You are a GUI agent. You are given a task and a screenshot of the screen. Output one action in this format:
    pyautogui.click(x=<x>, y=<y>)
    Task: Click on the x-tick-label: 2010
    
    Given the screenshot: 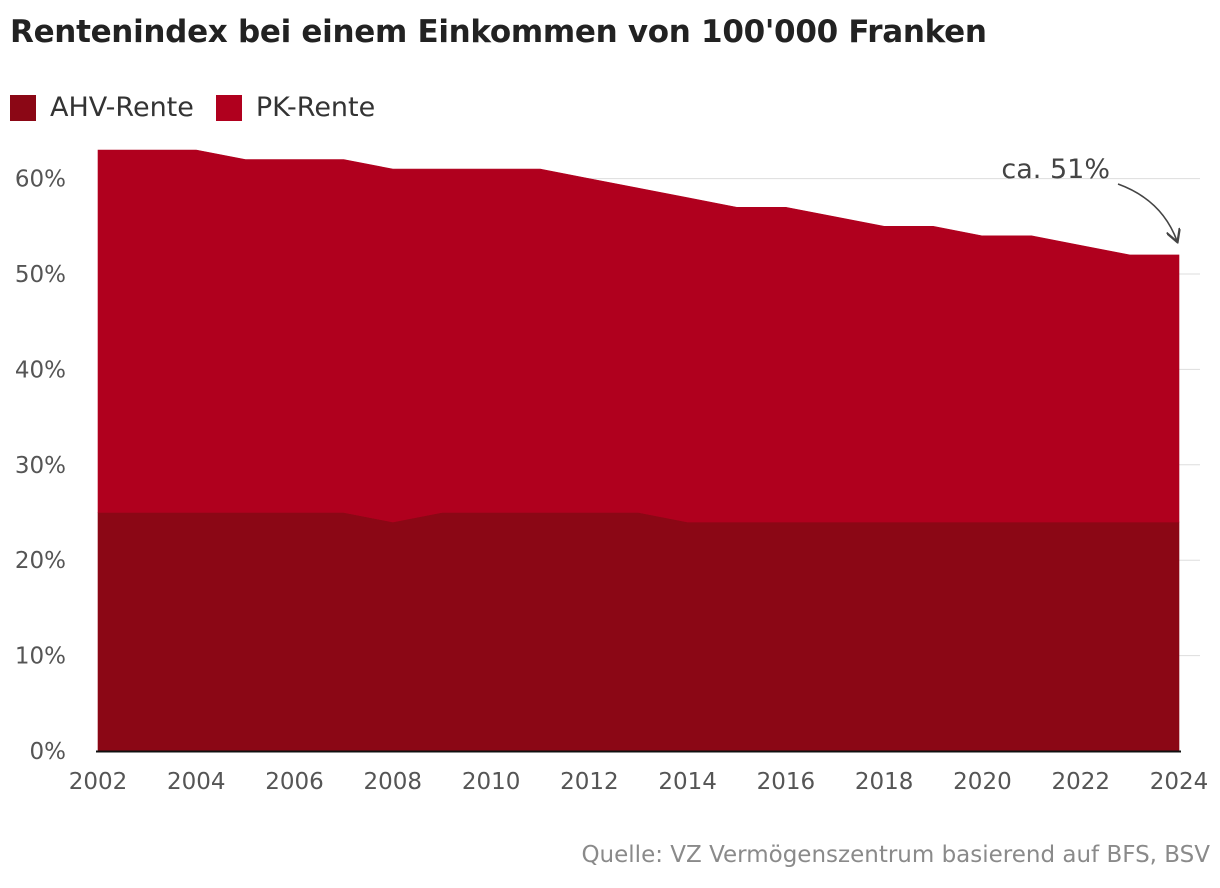 What is the action you would take?
    pyautogui.click(x=491, y=782)
    